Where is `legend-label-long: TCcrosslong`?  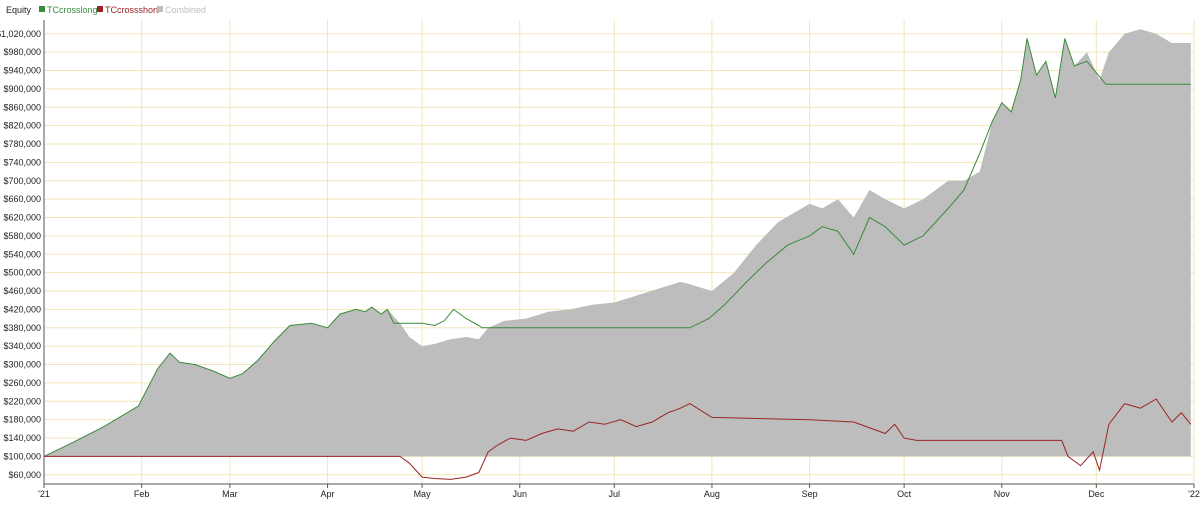
legend-label-long: TCcrosslong is located at coordinates (72, 10).